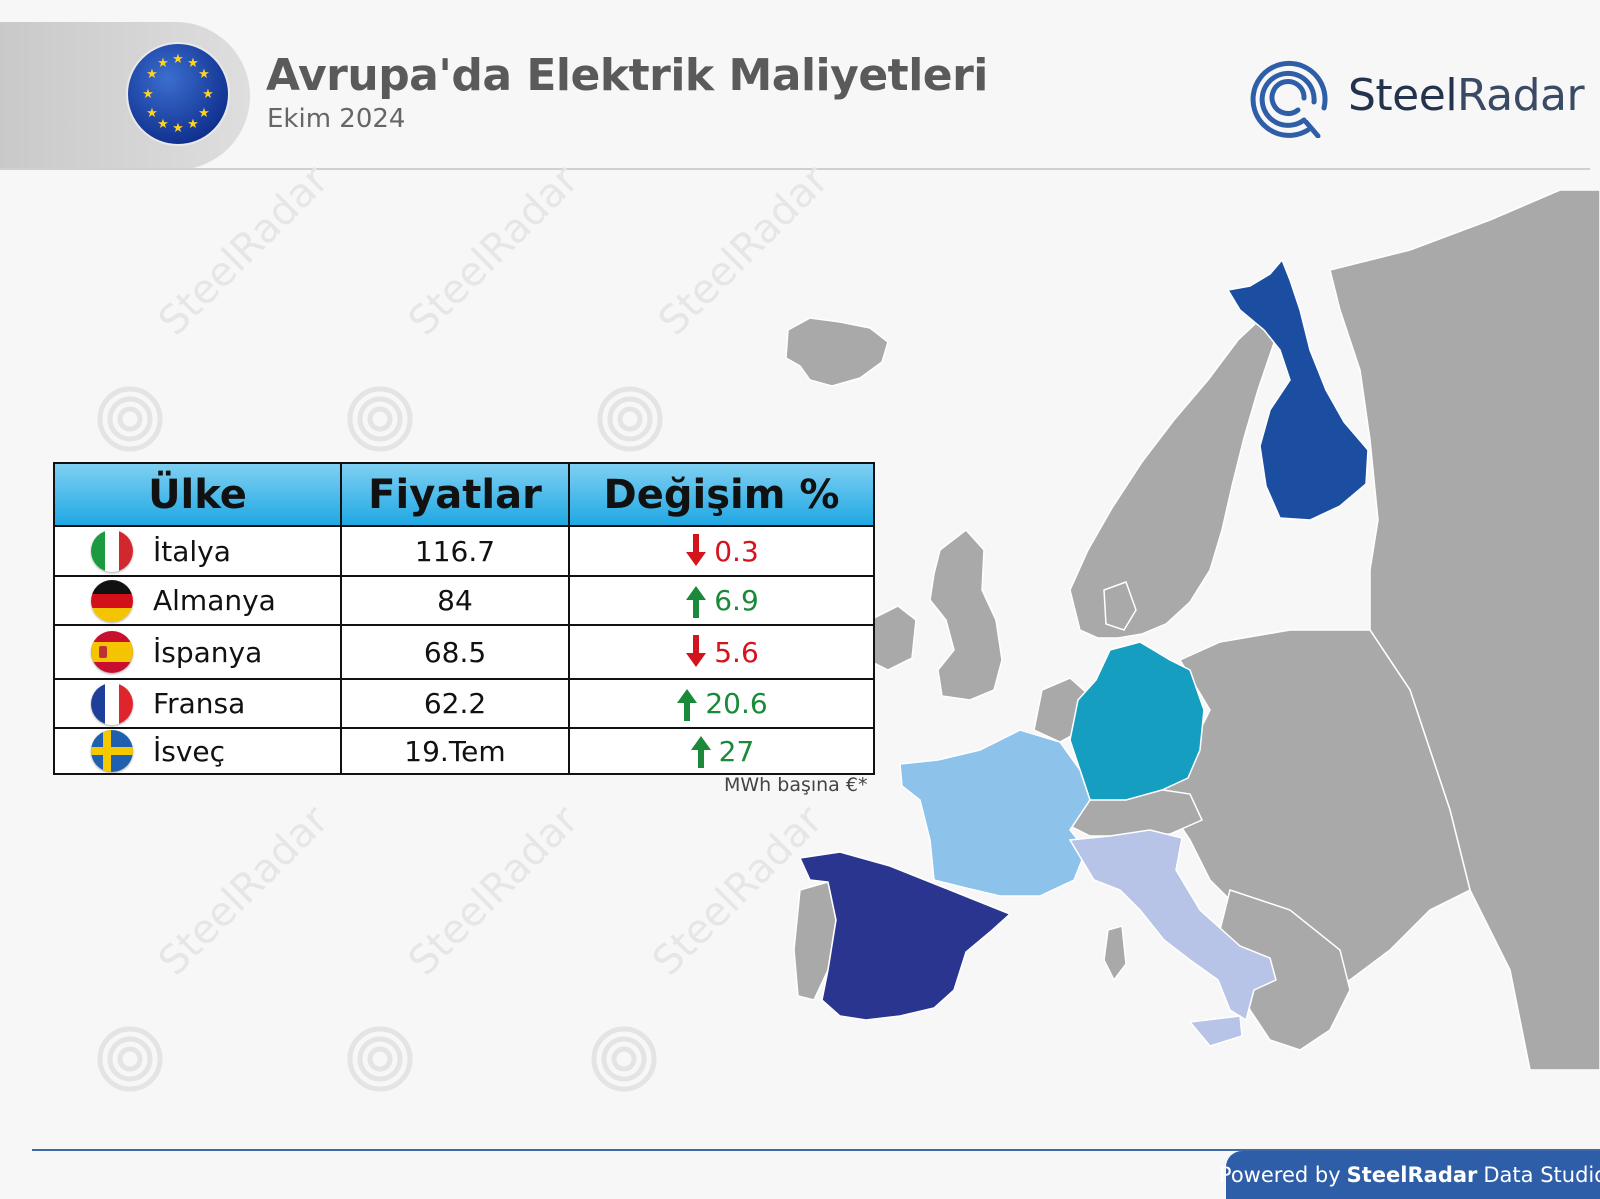  Describe the element at coordinates (795, 169) in the screenshot. I see `header-divider` at that location.